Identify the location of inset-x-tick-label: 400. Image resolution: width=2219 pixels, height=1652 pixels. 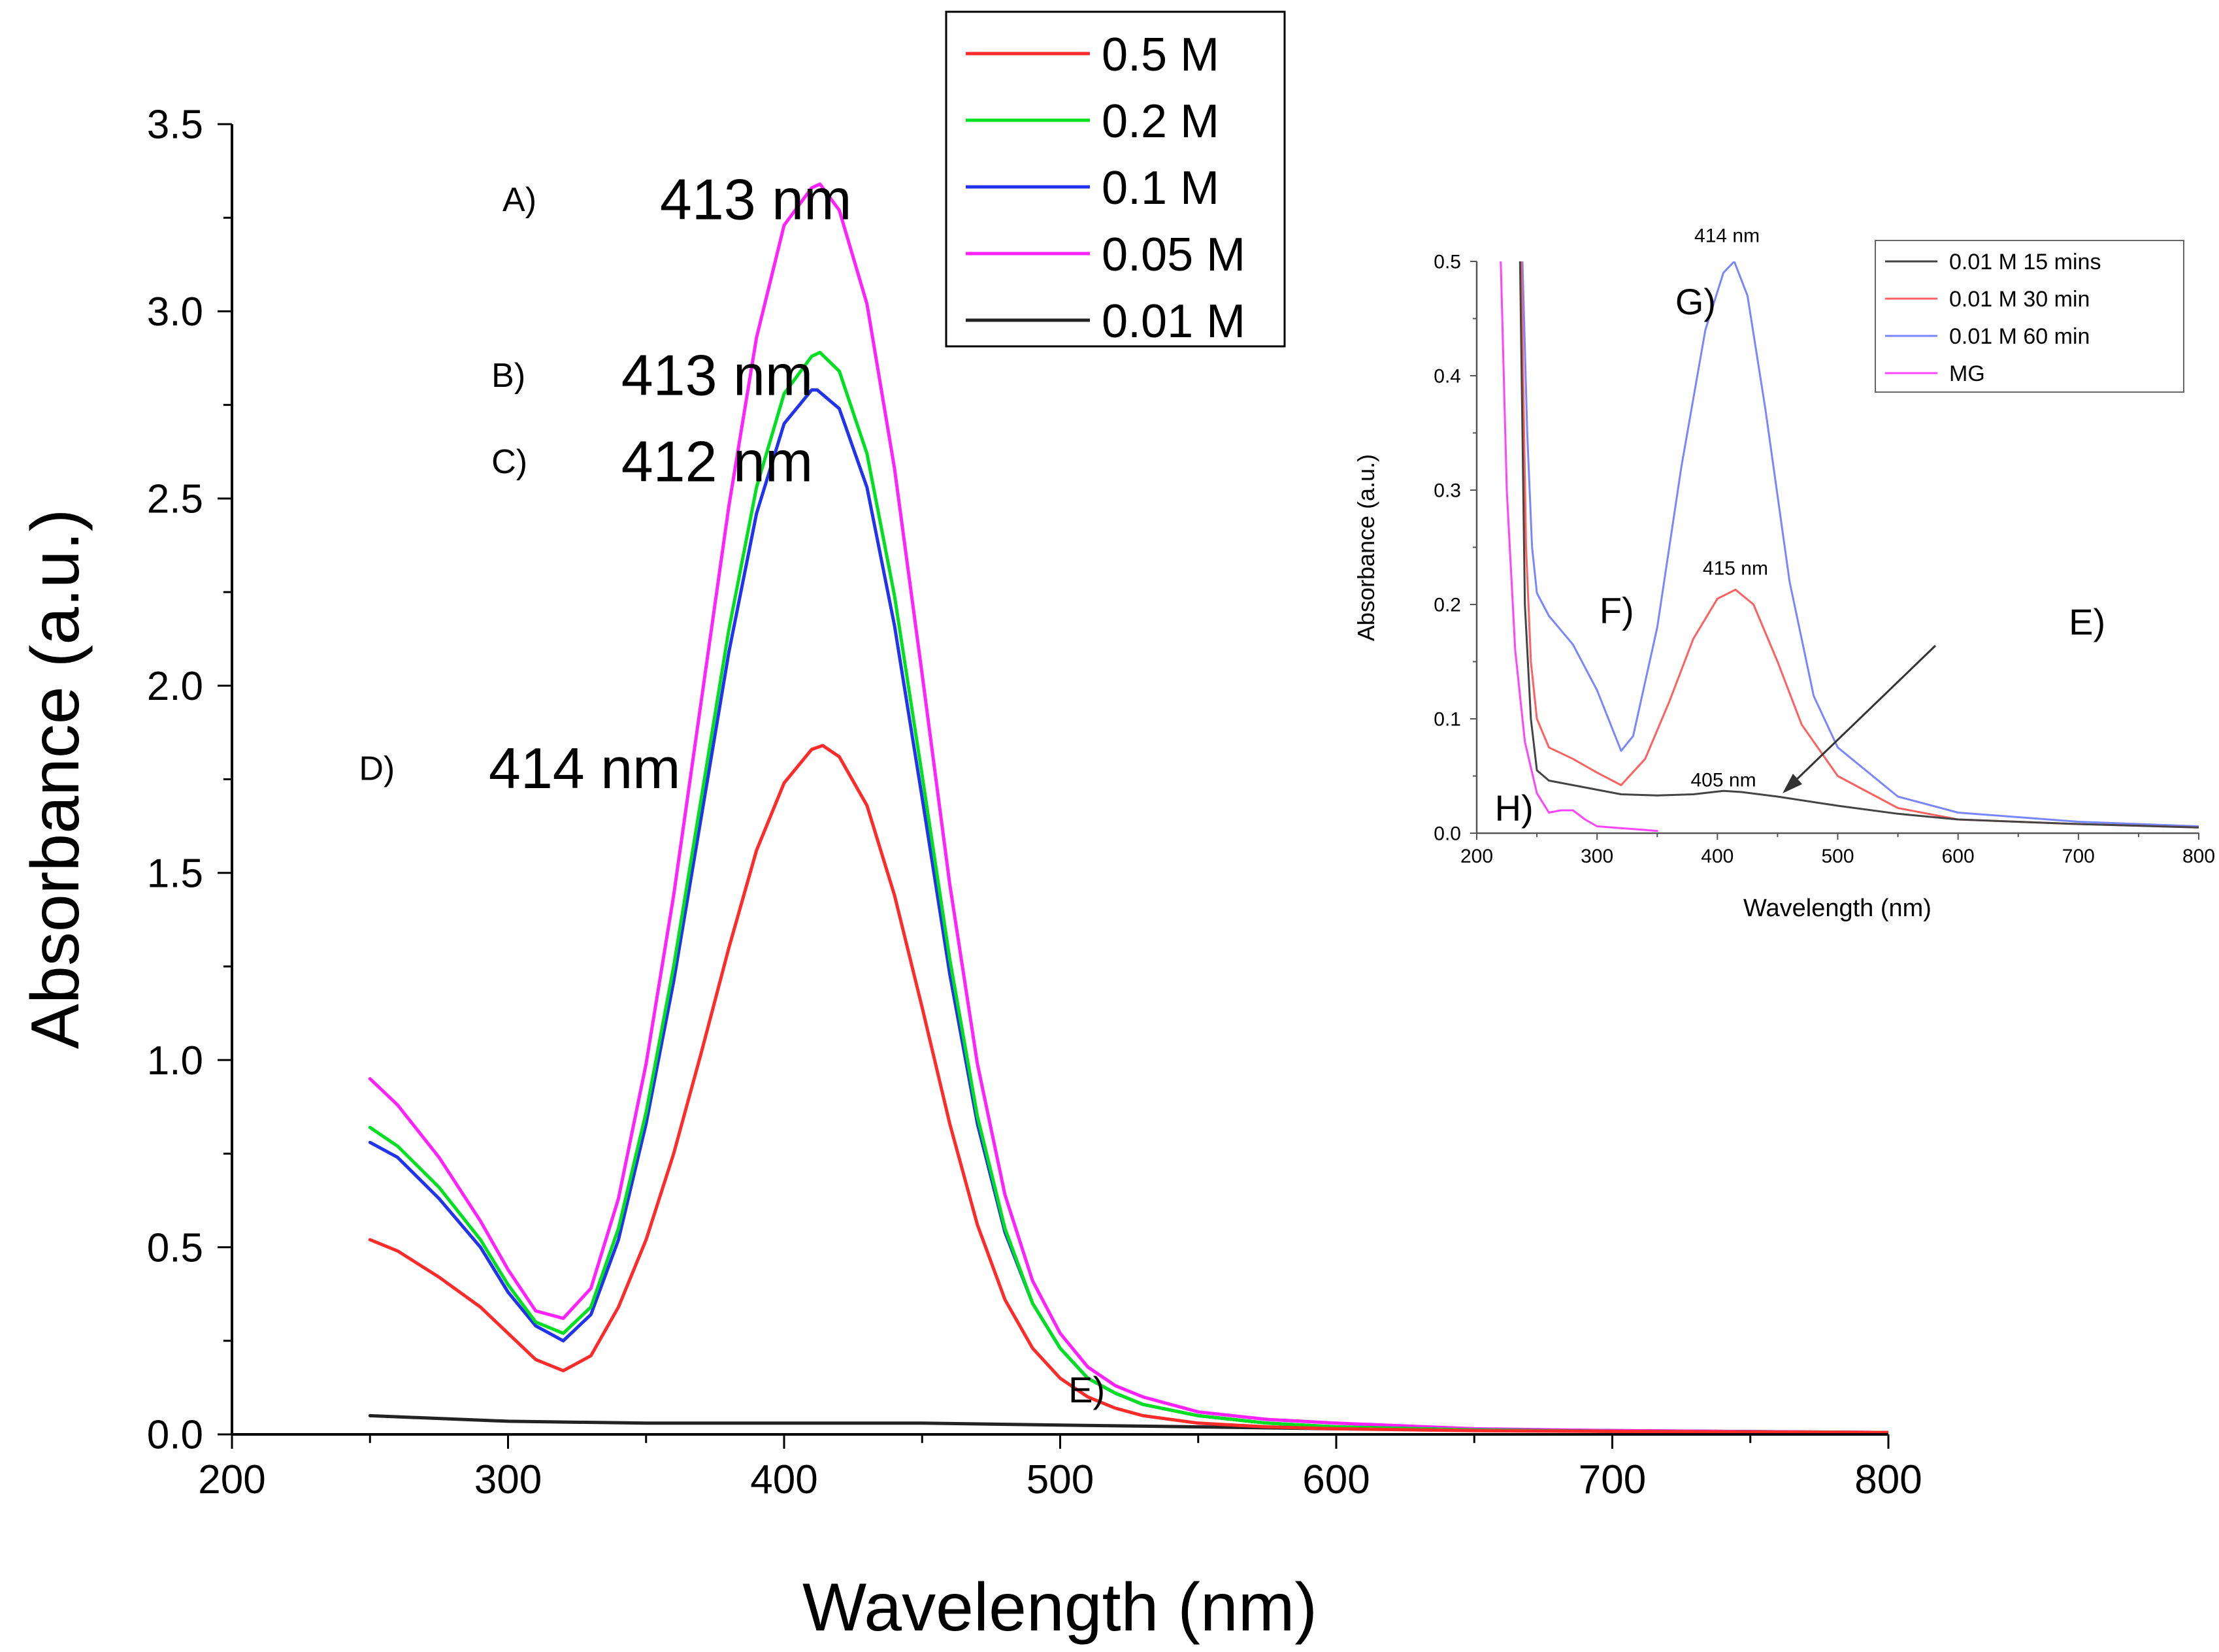
(1717, 856).